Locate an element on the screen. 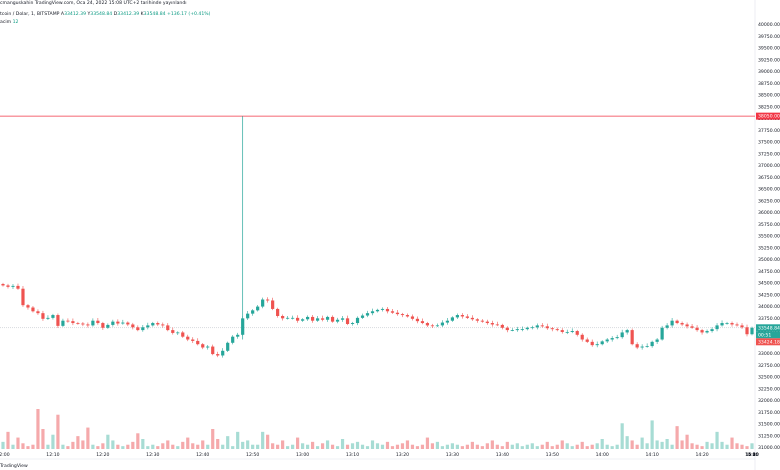 The image size is (780, 470). price-tick-label: 35750.00 is located at coordinates (769, 225).